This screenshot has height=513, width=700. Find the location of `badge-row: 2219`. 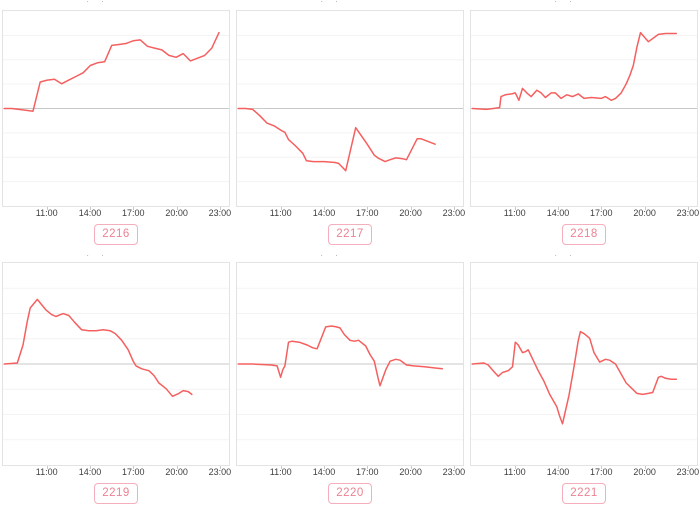

badge-row: 2219 is located at coordinates (116, 493).